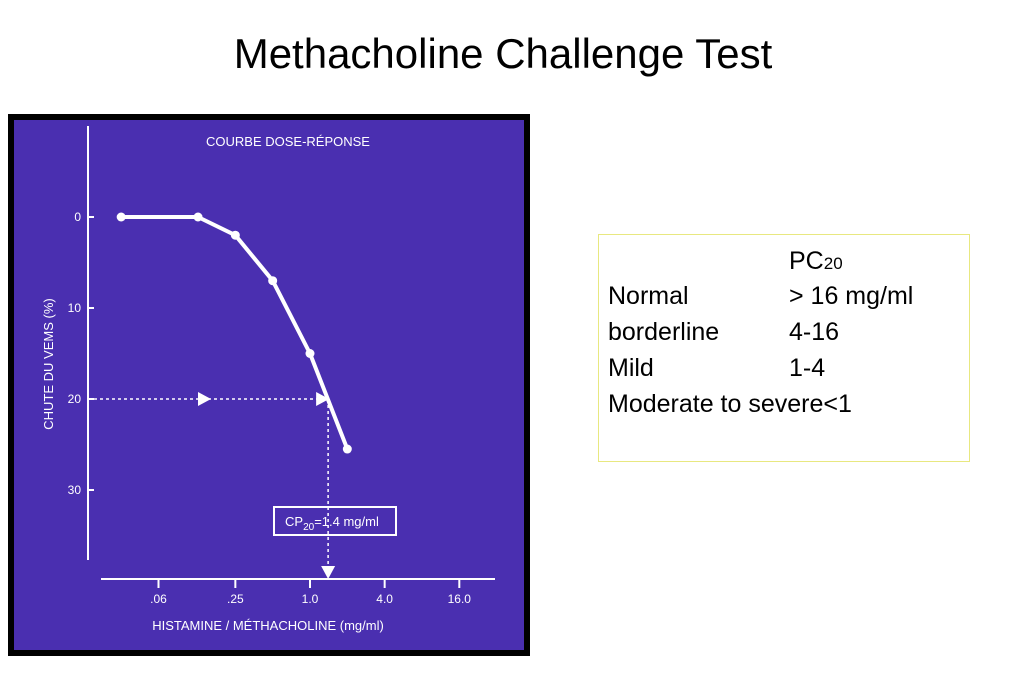 This screenshot has height=682, width=1023. What do you see at coordinates (75, 308) in the screenshot?
I see `y-tick-label: 10` at bounding box center [75, 308].